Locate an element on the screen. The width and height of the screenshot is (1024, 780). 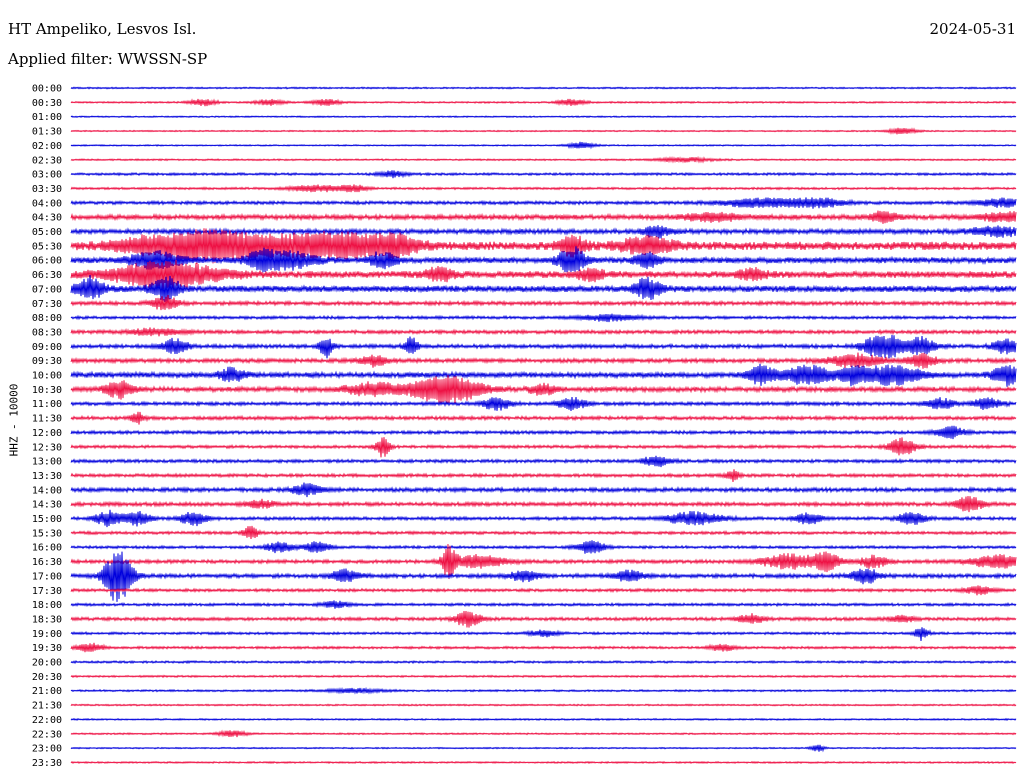
row-time-label: 12:30 is located at coordinates (47, 447).